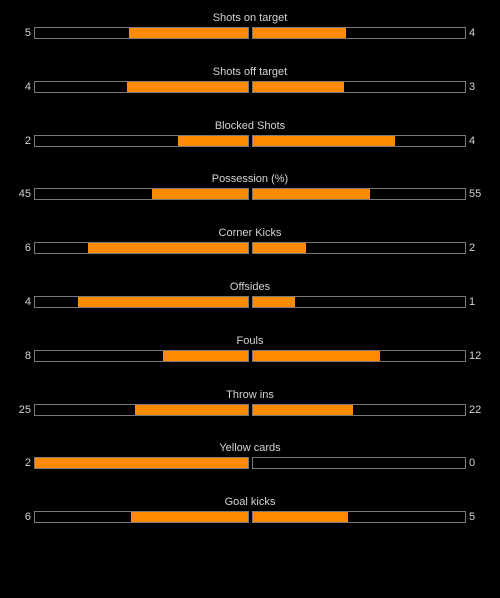  What do you see at coordinates (475, 409) in the screenshot?
I see `away-value: 22` at bounding box center [475, 409].